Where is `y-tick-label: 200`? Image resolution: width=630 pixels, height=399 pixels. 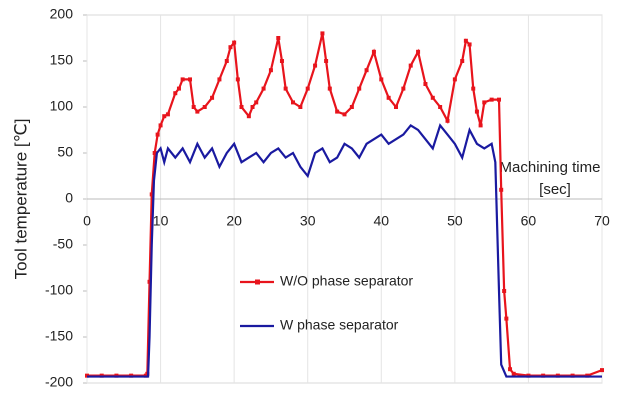
y-tick-label: 200 is located at coordinates (62, 14).